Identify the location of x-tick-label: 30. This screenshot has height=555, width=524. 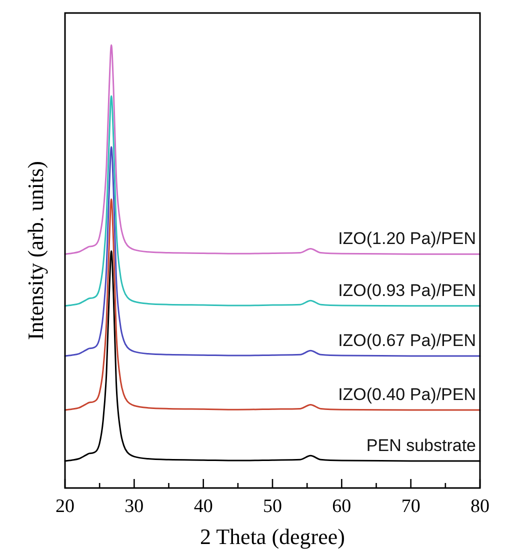
(134, 506).